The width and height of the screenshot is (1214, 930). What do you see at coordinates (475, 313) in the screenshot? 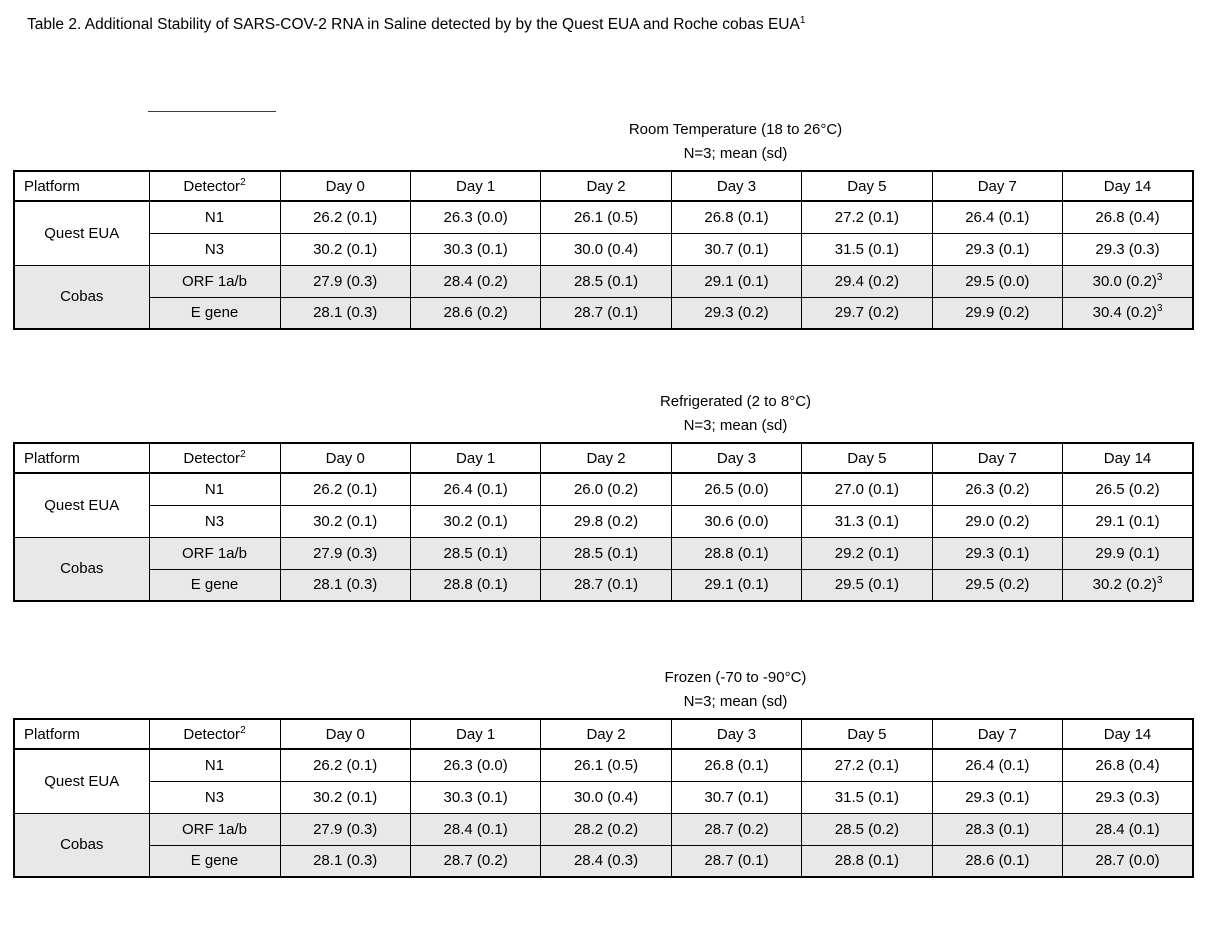
I see `value-cell: 28.6 (0.2)` at bounding box center [475, 313].